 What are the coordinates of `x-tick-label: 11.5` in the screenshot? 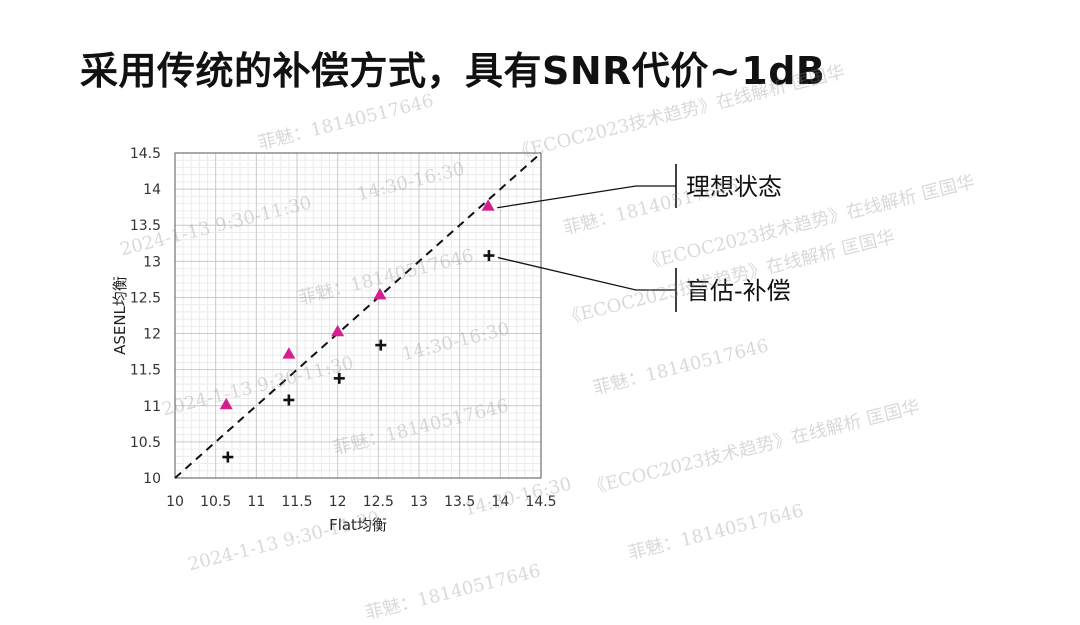 It's located at (296, 502).